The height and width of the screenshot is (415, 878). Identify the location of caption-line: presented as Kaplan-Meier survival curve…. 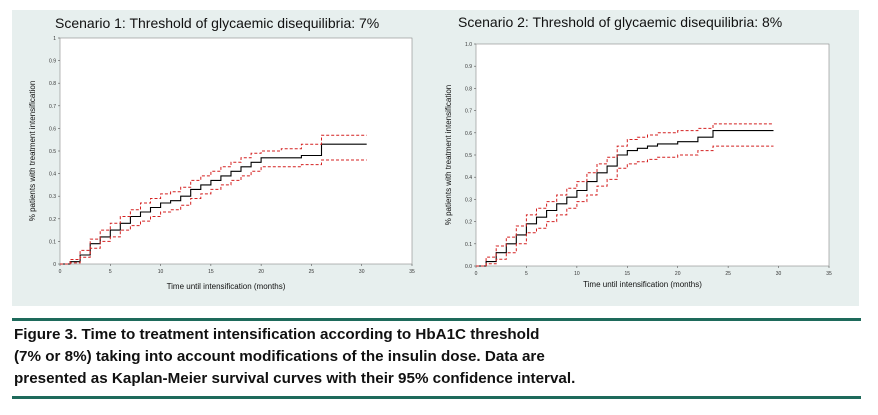
(295, 378).